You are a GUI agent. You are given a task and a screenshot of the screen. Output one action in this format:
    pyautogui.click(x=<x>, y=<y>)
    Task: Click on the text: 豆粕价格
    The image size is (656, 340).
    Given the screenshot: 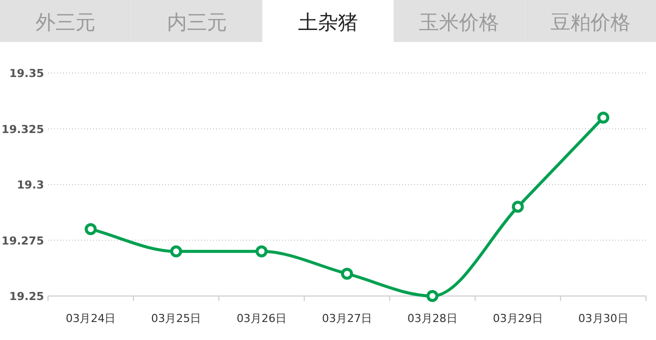 What is the action you would take?
    pyautogui.click(x=590, y=23)
    